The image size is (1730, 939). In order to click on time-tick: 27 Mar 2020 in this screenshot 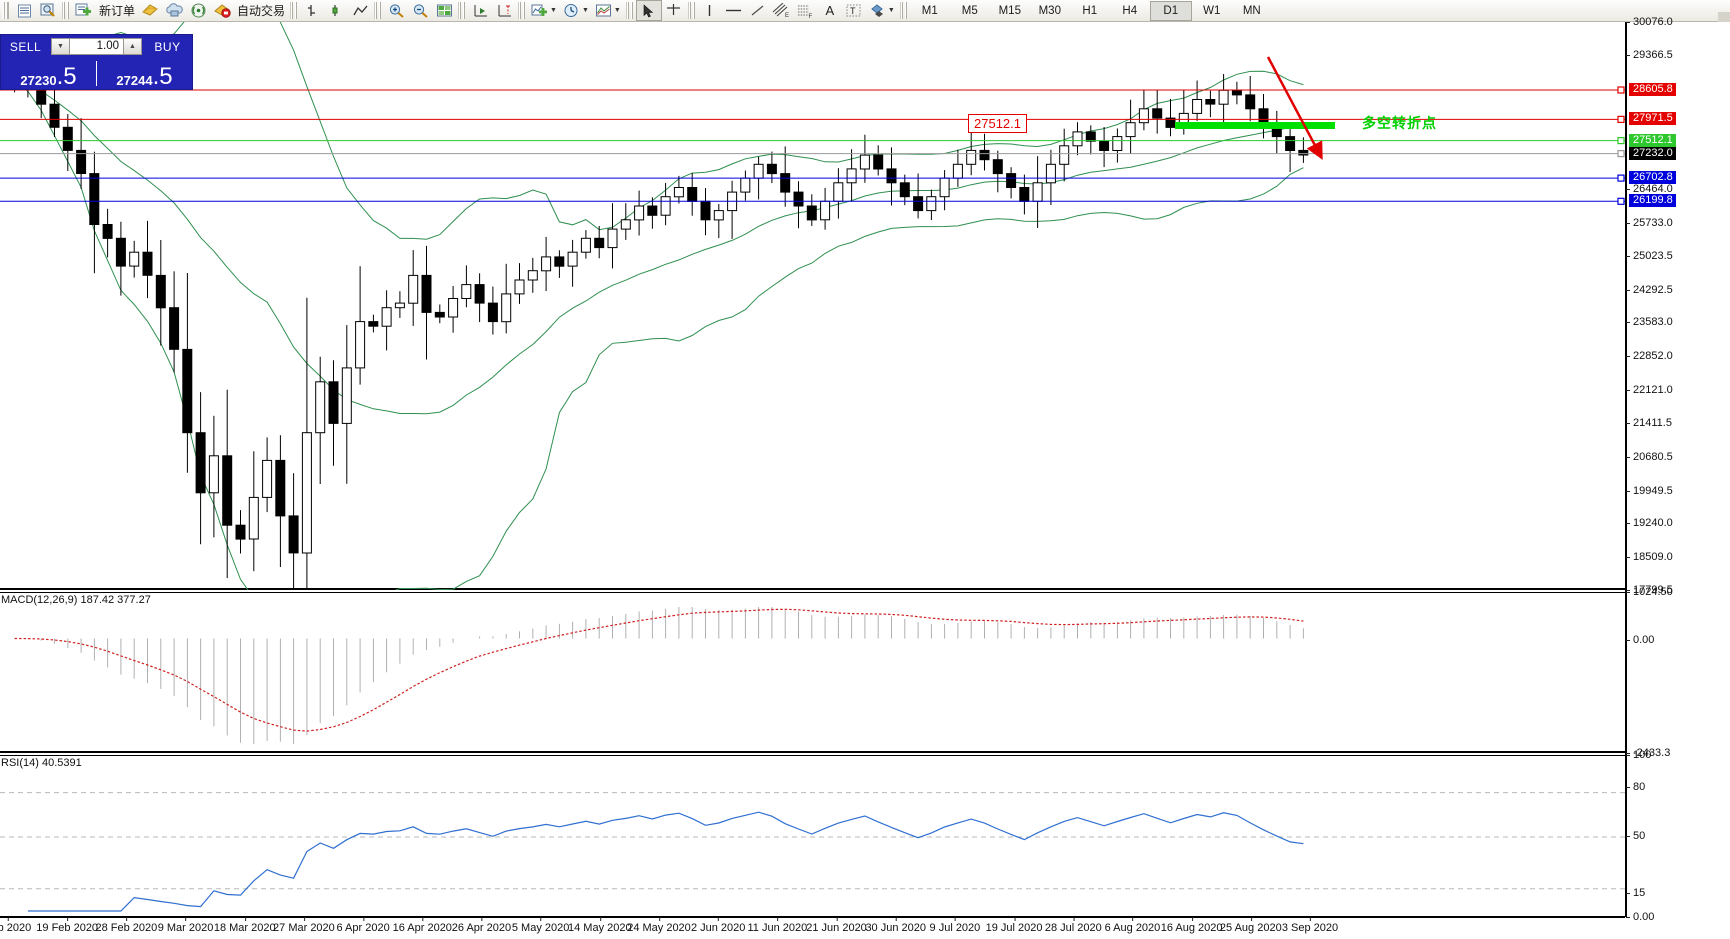, I will do `click(304, 925)`.